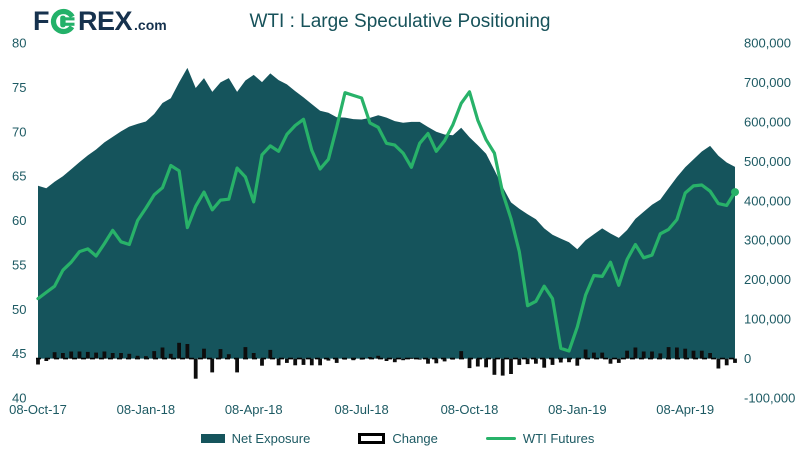  Describe the element at coordinates (767, 161) in the screenshot. I see `right-axis-tick: 500,000` at that location.